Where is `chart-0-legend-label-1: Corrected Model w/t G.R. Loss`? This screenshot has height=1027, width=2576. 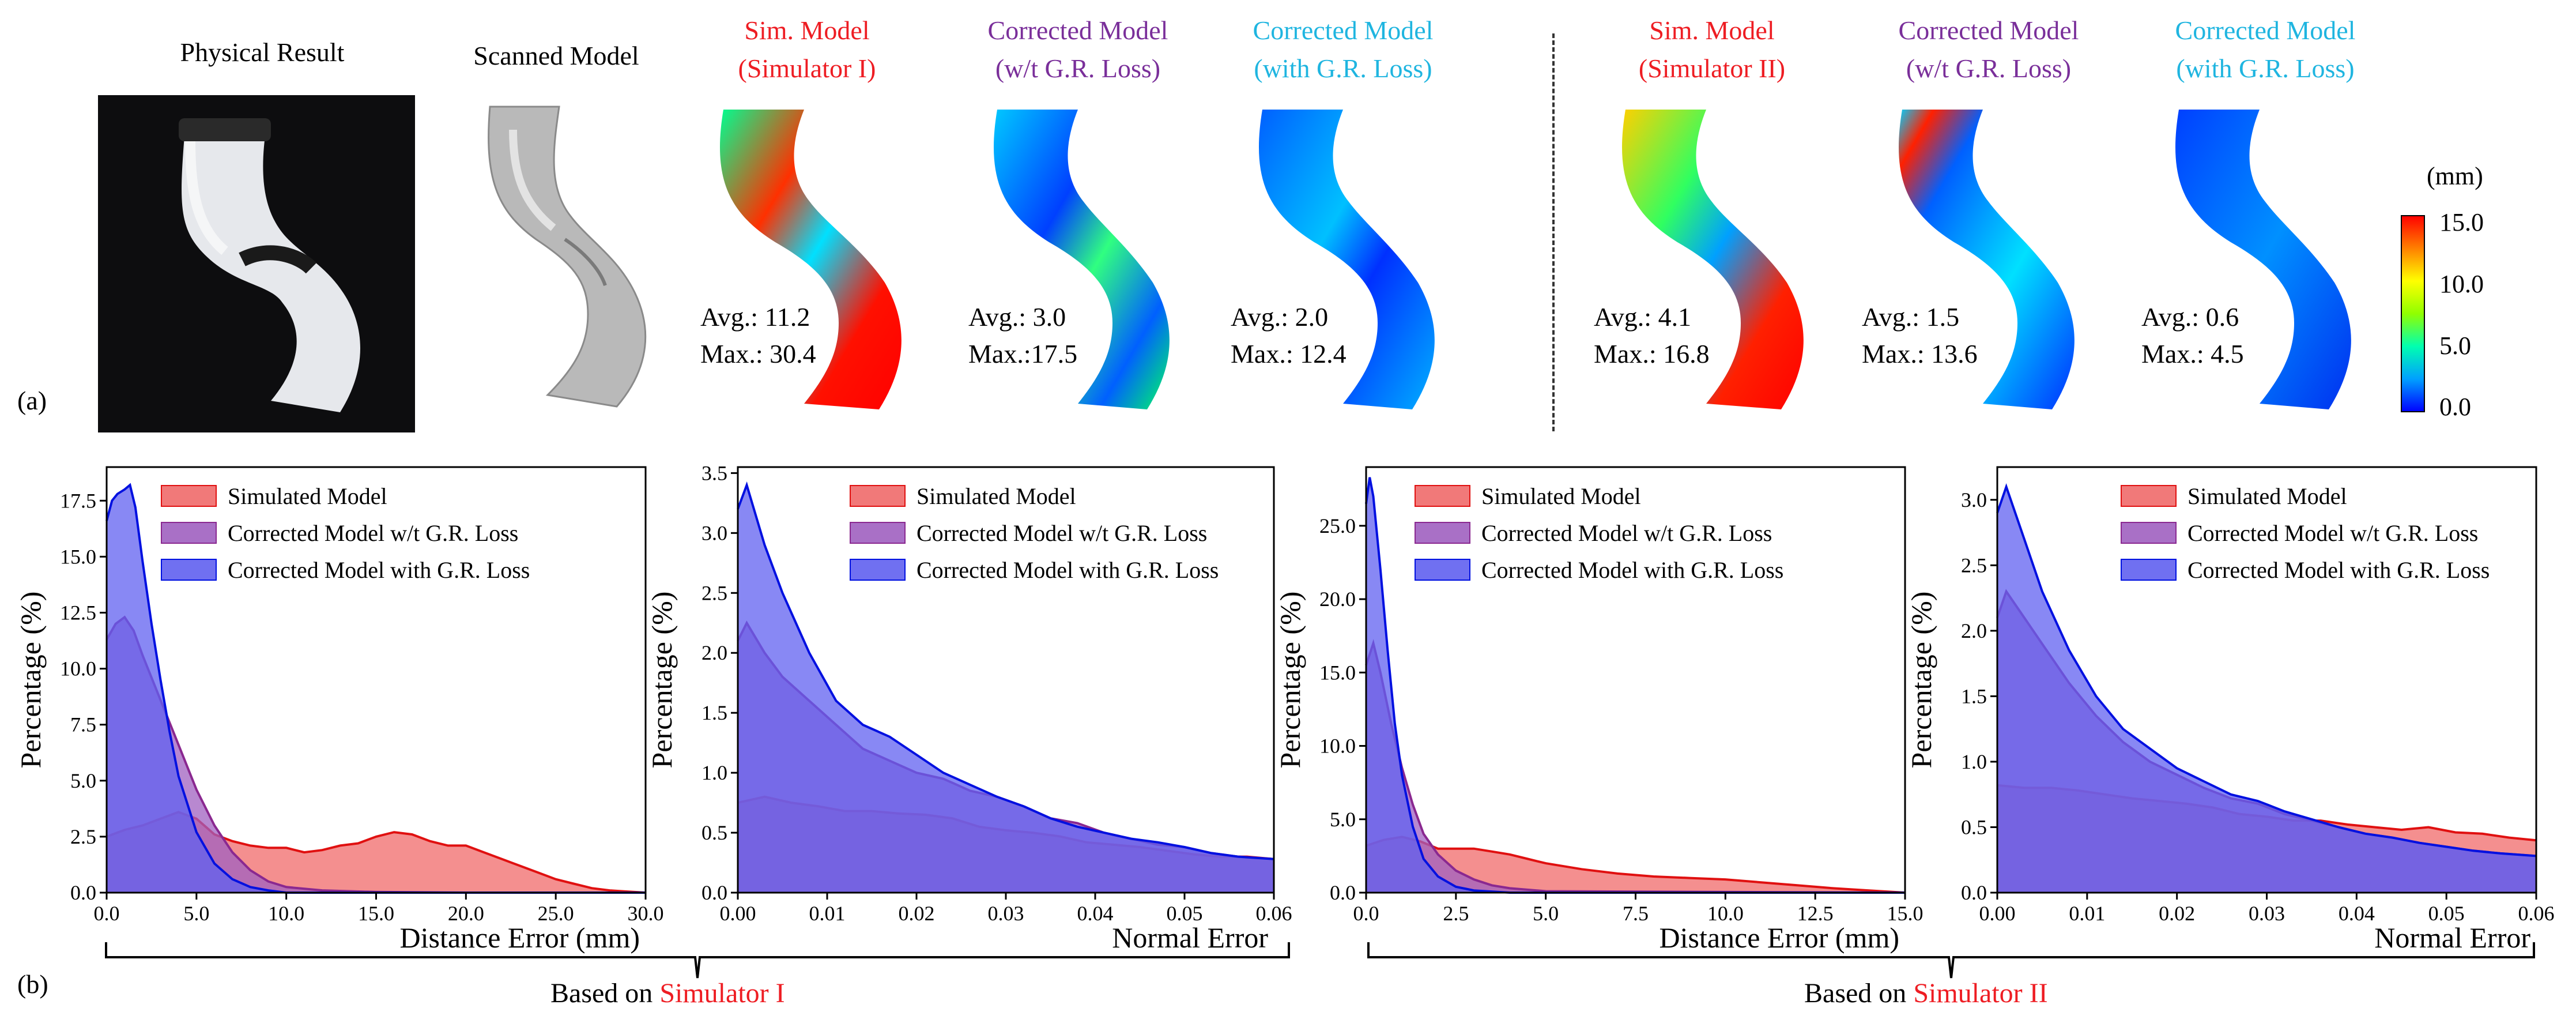 chart-0-legend-label-1: Corrected Model w/t G.R. Loss is located at coordinates (373, 533).